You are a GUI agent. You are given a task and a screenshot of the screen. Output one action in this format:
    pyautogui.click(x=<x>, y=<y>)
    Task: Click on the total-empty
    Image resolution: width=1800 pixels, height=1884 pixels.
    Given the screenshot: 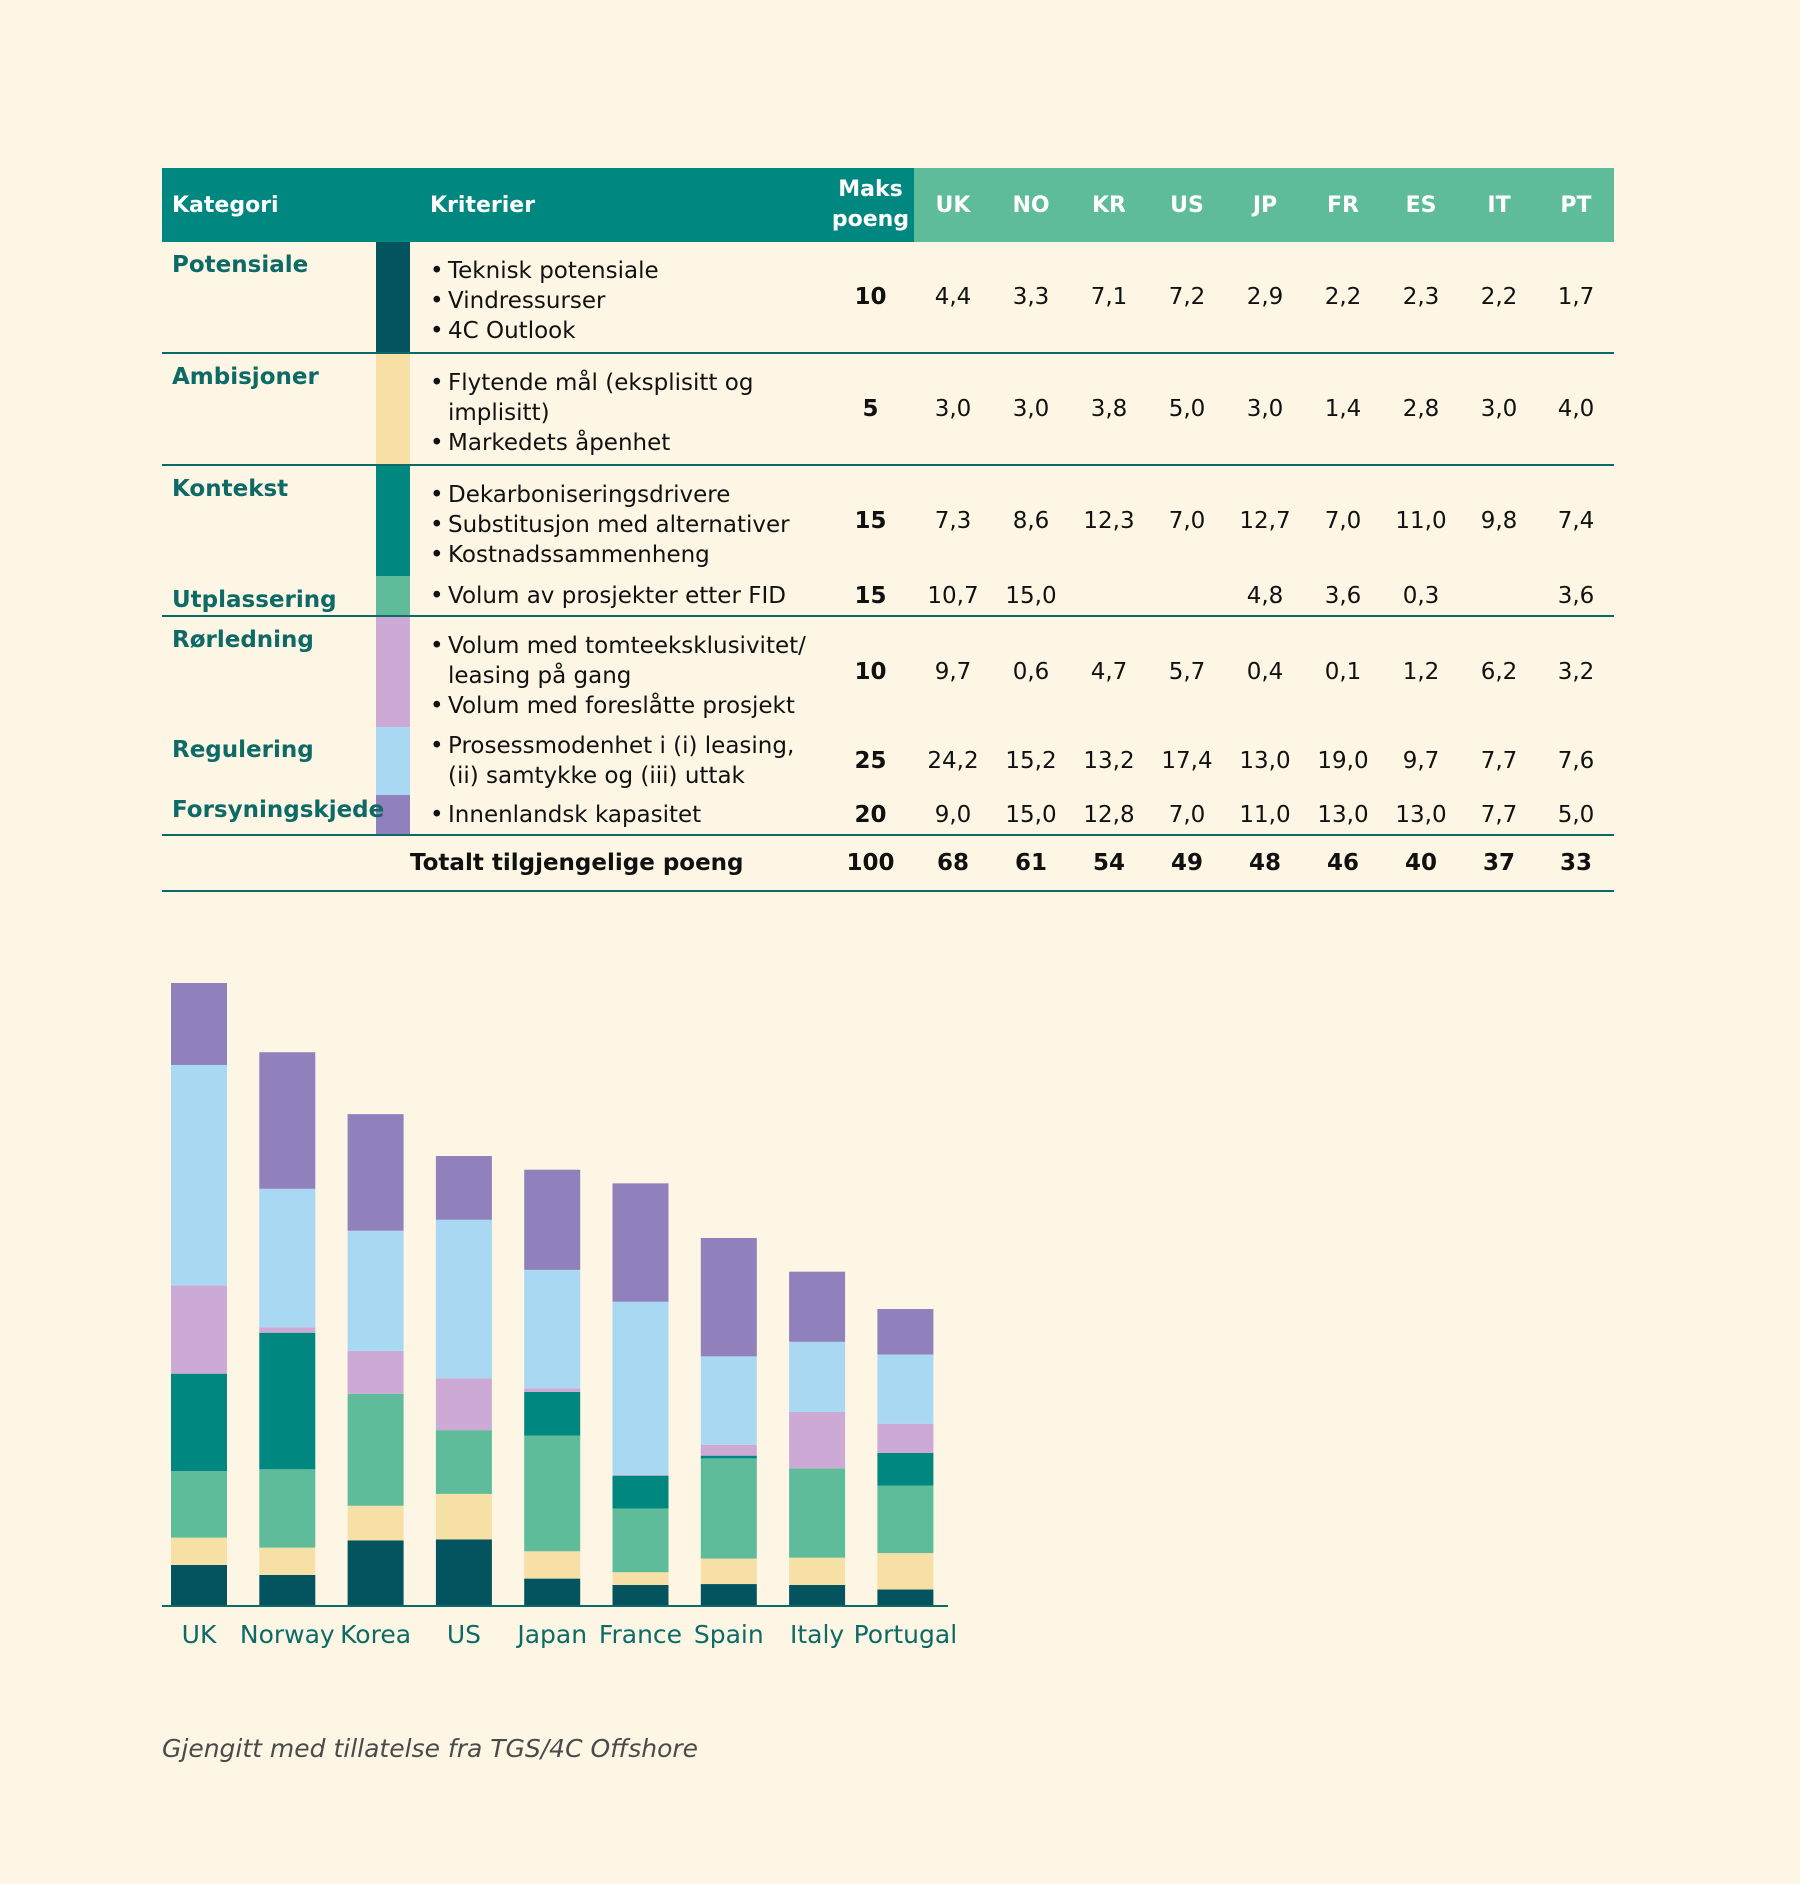 What is the action you would take?
    pyautogui.click(x=286, y=863)
    